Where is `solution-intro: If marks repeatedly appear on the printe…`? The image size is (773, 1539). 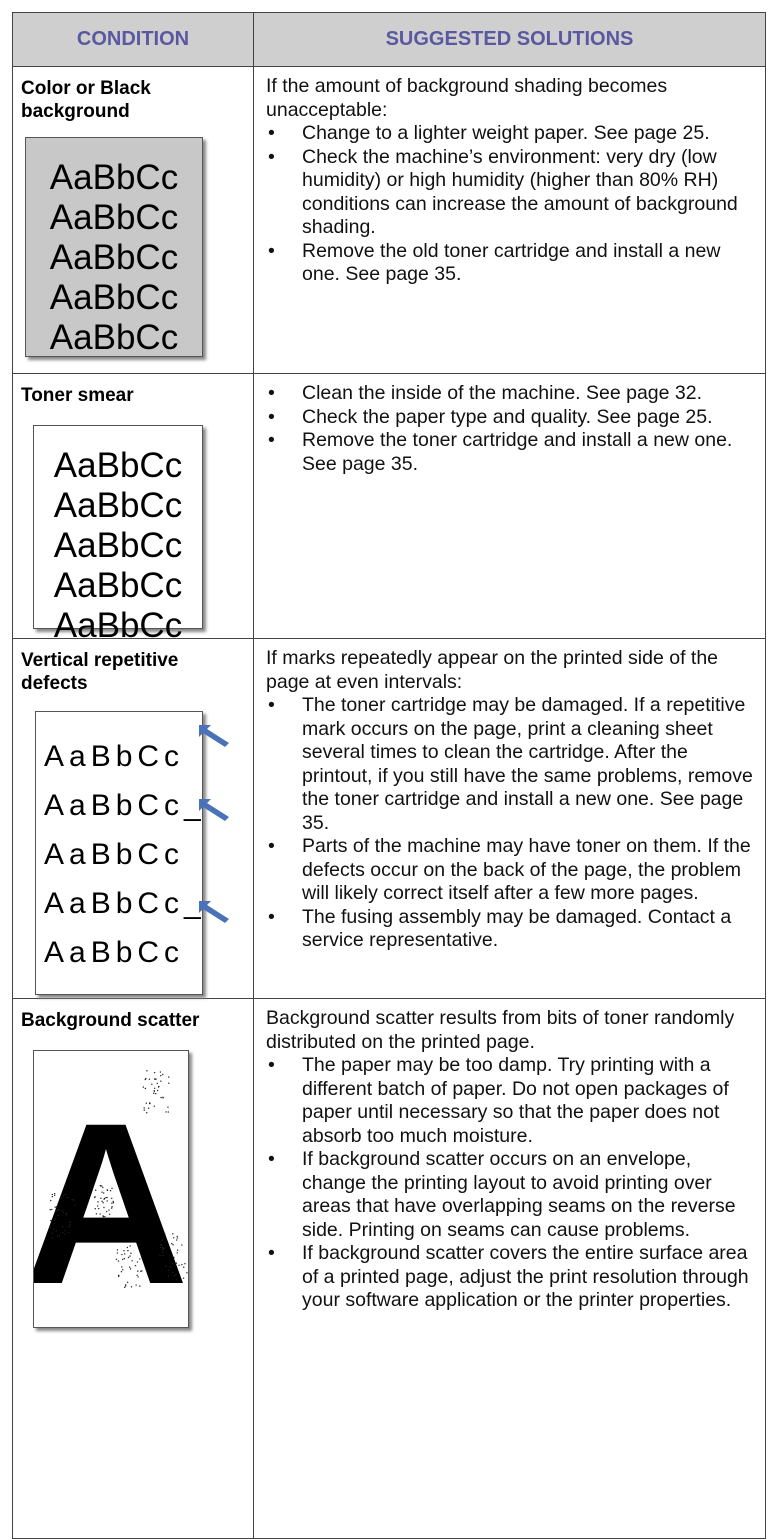 solution-intro: If marks repeatedly appear on the printe… is located at coordinates (492, 670).